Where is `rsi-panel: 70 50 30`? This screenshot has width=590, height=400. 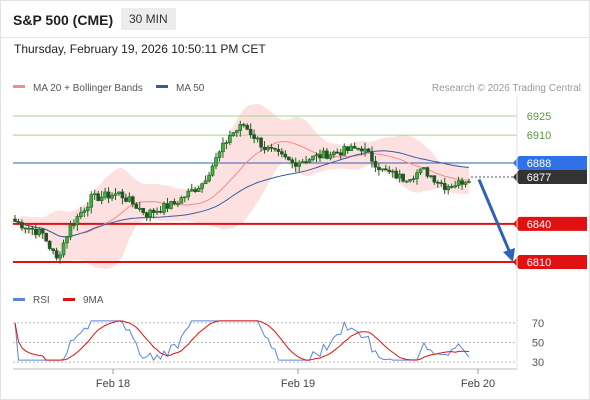 rsi-panel: 70 50 30 is located at coordinates (278, 343).